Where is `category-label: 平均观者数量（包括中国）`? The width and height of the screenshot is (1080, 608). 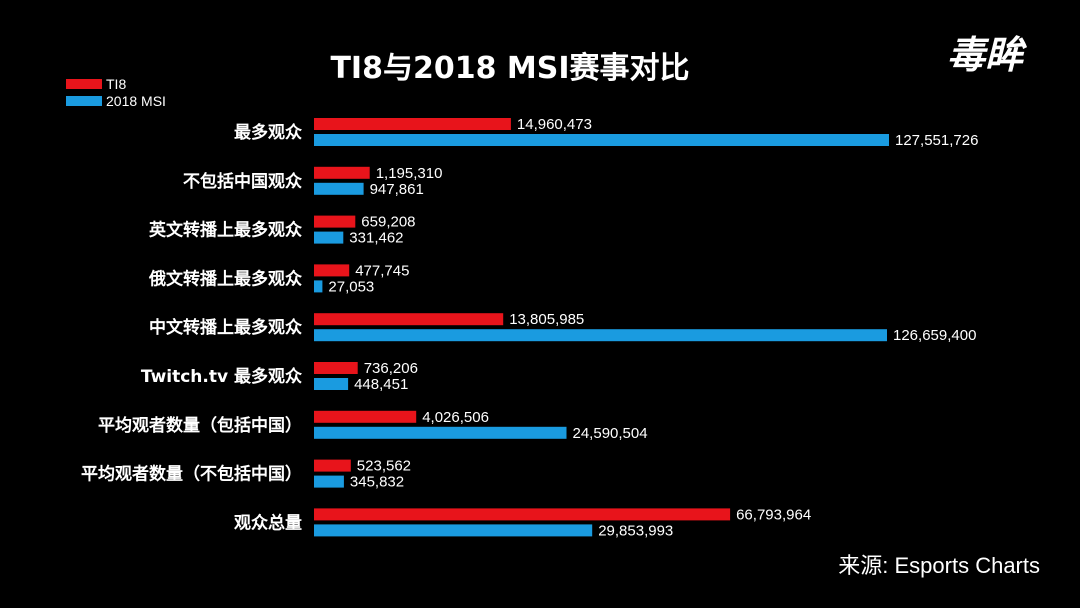 category-label: 平均观者数量（包括中国） is located at coordinates (200, 425).